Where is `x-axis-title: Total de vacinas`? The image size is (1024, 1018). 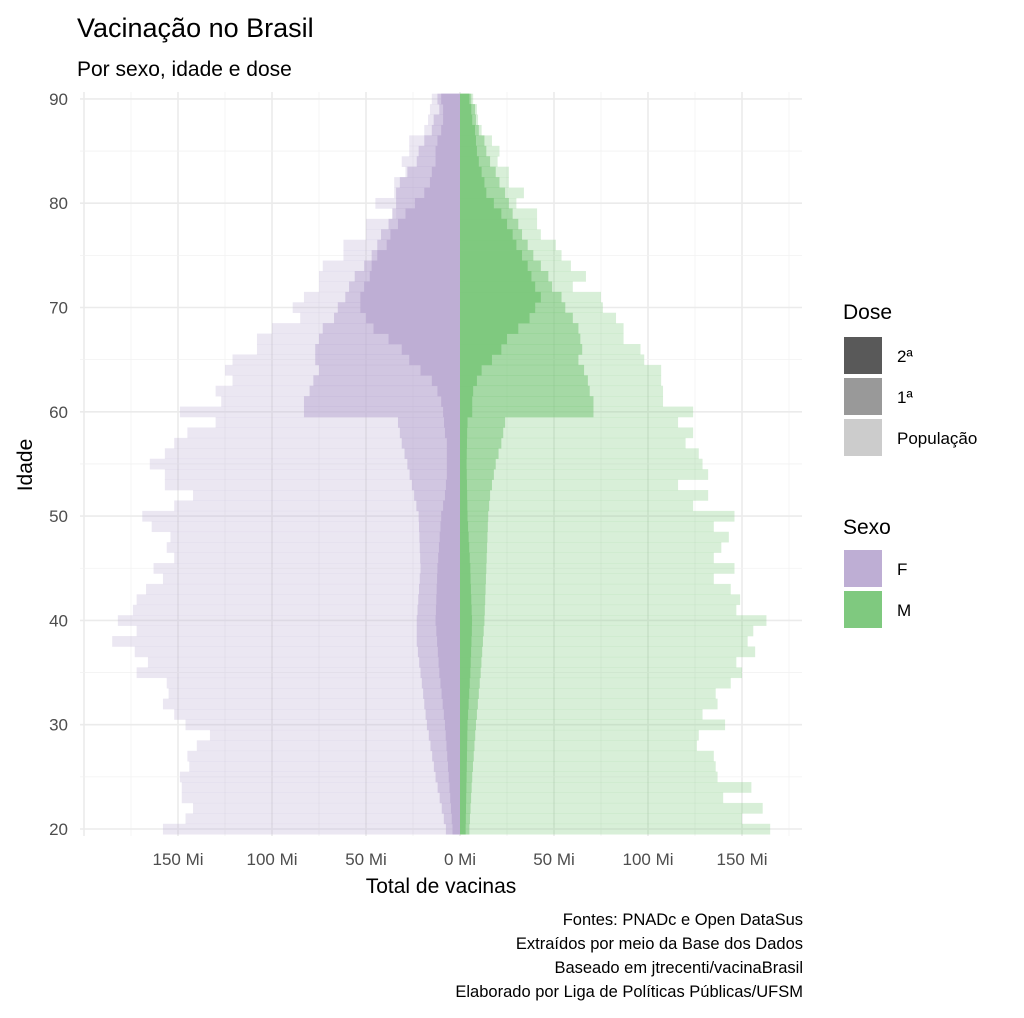 x-axis-title: Total de vacinas is located at coordinates (441, 886).